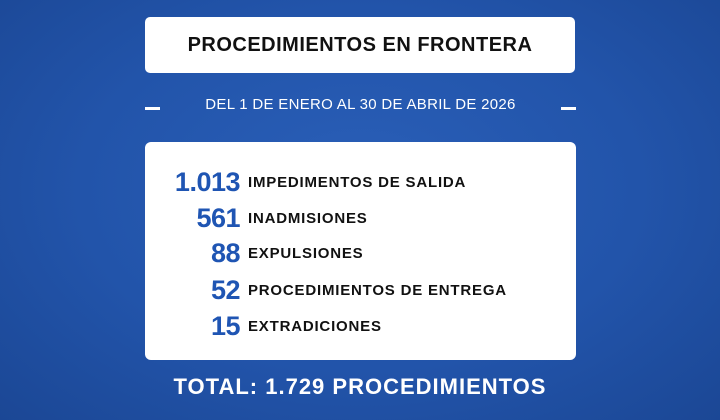  What do you see at coordinates (225, 252) in the screenshot?
I see `item-value: 88` at bounding box center [225, 252].